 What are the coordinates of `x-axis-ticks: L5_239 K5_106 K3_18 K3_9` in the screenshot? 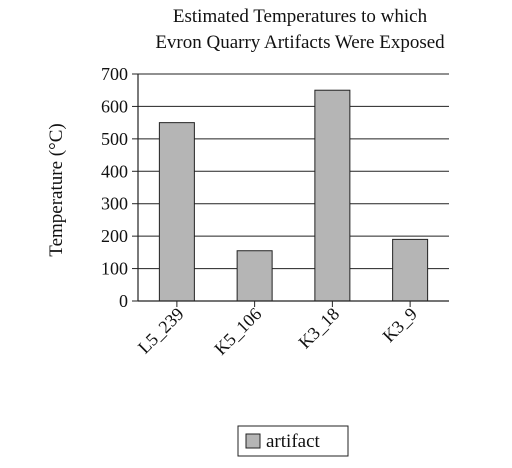 It's located at (277, 330).